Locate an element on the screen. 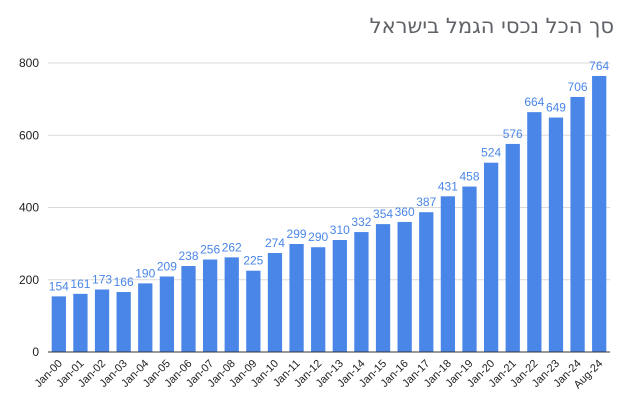 This screenshot has width=636, height=409. data-label-Jan-01: 161 is located at coordinates (80, 284).